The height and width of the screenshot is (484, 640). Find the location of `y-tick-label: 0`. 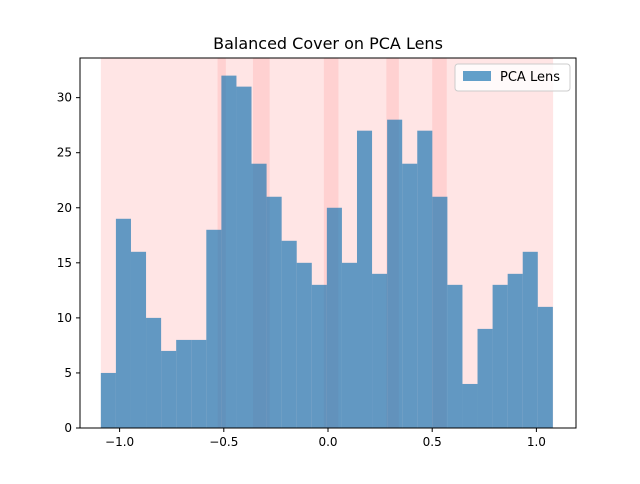

y-tick-label: 0 is located at coordinates (68, 428).